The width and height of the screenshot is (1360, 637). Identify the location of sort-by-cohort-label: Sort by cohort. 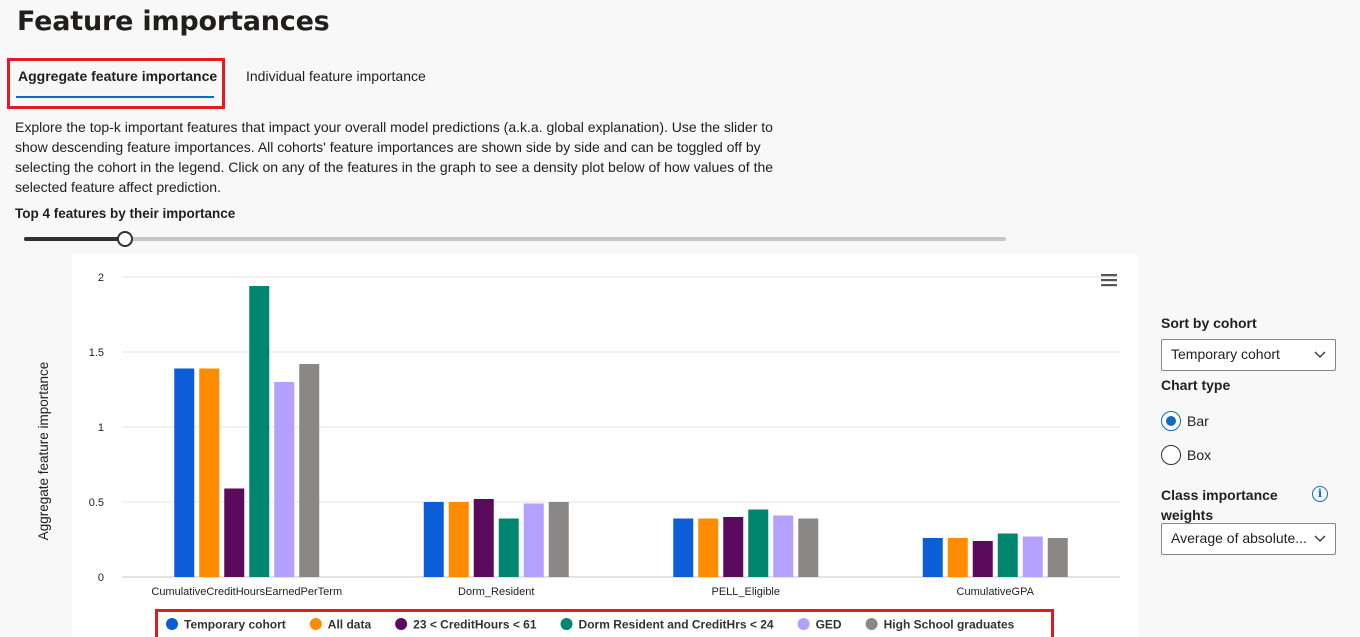
(1209, 323).